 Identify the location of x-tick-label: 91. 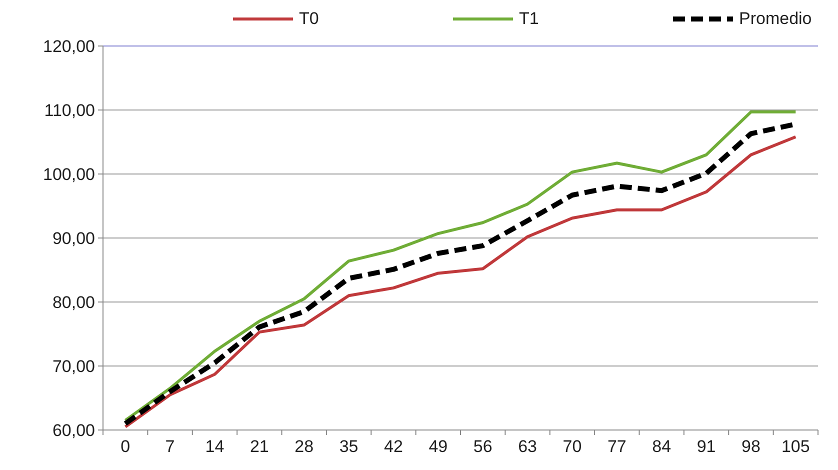
(706, 446).